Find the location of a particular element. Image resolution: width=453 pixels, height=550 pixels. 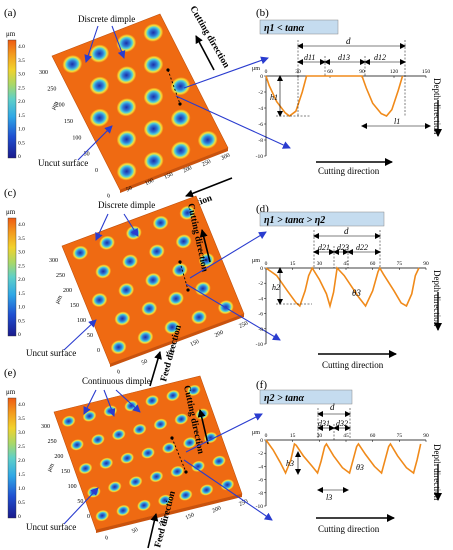

annotation-uncut-surface: Uncut surface is located at coordinates (51, 353).